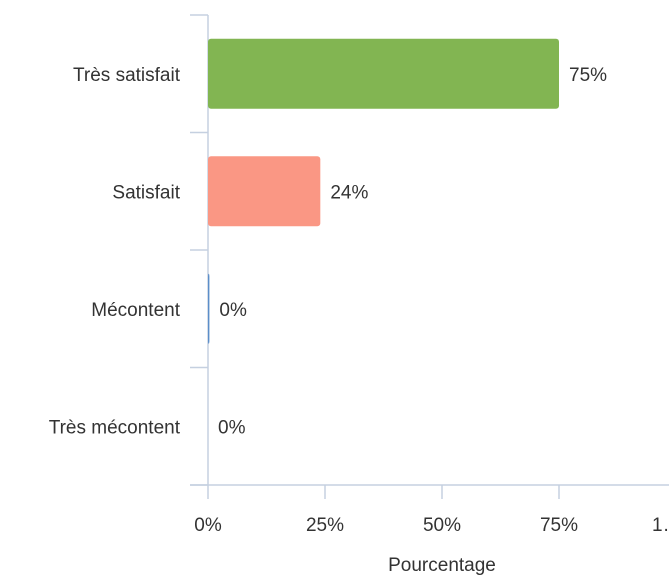 The width and height of the screenshot is (669, 579). What do you see at coordinates (442, 565) in the screenshot?
I see `x-axis-title: Pourcentage` at bounding box center [442, 565].